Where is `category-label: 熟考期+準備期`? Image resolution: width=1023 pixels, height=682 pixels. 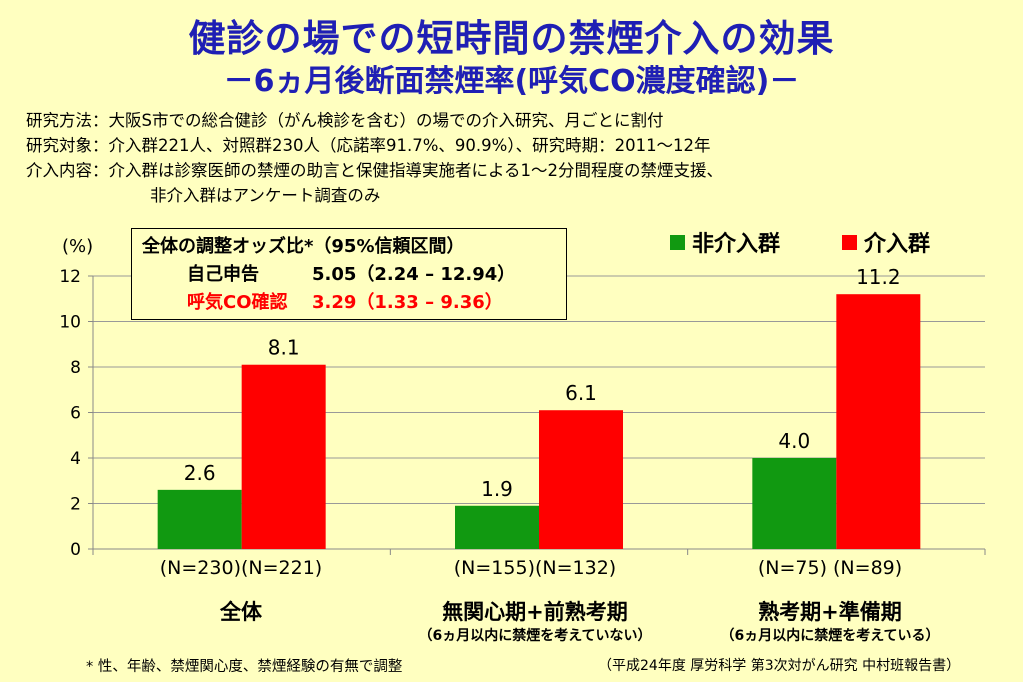 category-label: 熟考期+準備期 is located at coordinates (830, 612).